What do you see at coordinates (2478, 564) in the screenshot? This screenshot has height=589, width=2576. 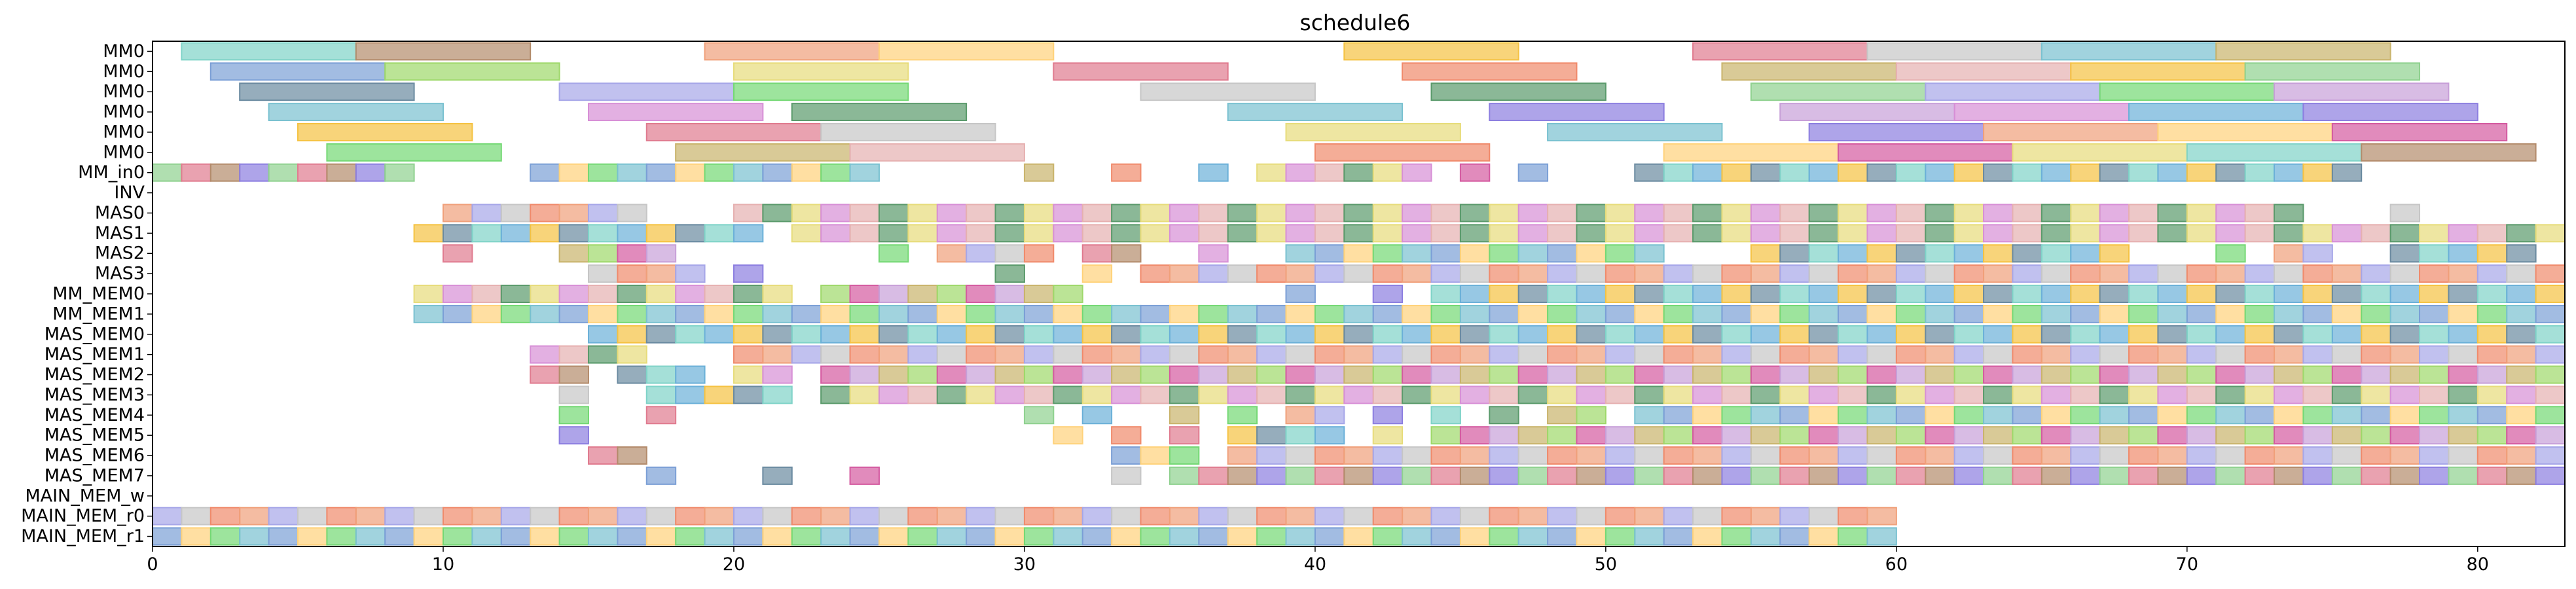 I see `x-tick-label: 80` at bounding box center [2478, 564].